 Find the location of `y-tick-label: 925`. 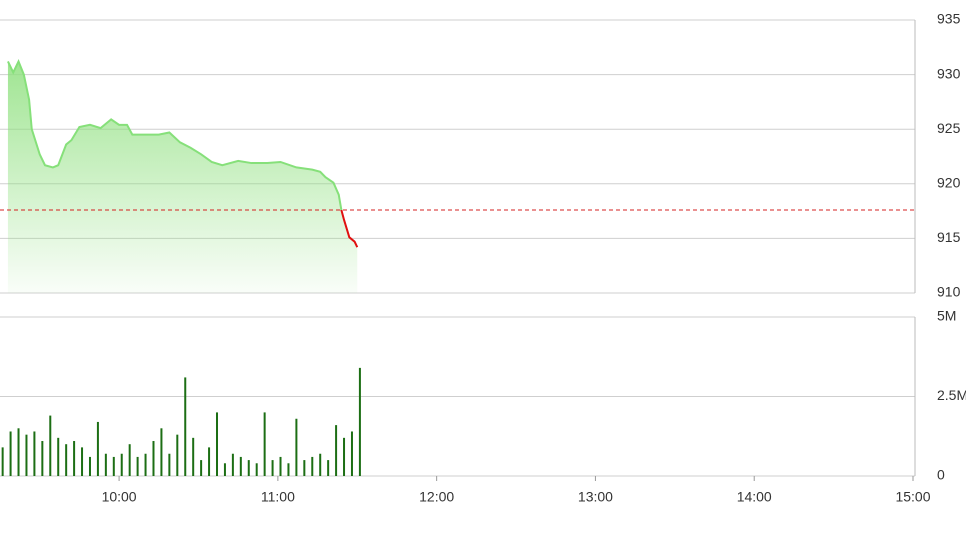

y-tick-label: 925 is located at coordinates (949, 128).